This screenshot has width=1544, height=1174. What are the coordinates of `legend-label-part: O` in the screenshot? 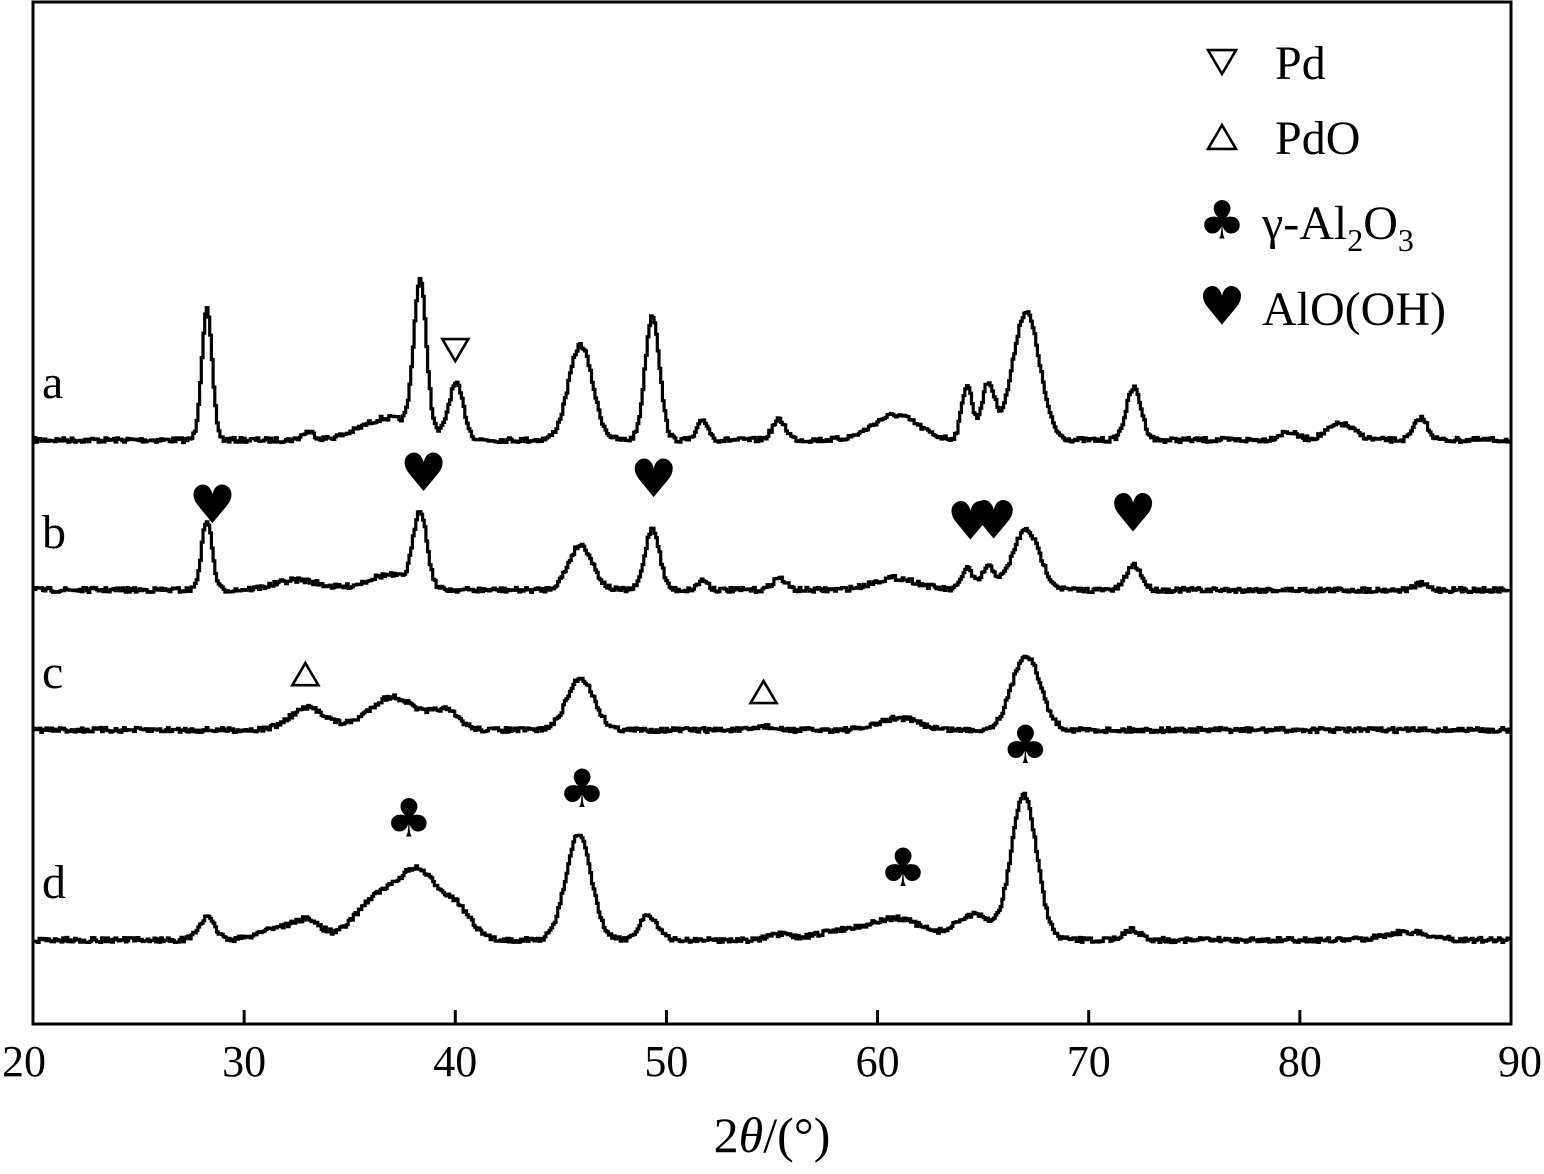 It's located at (1380, 223).